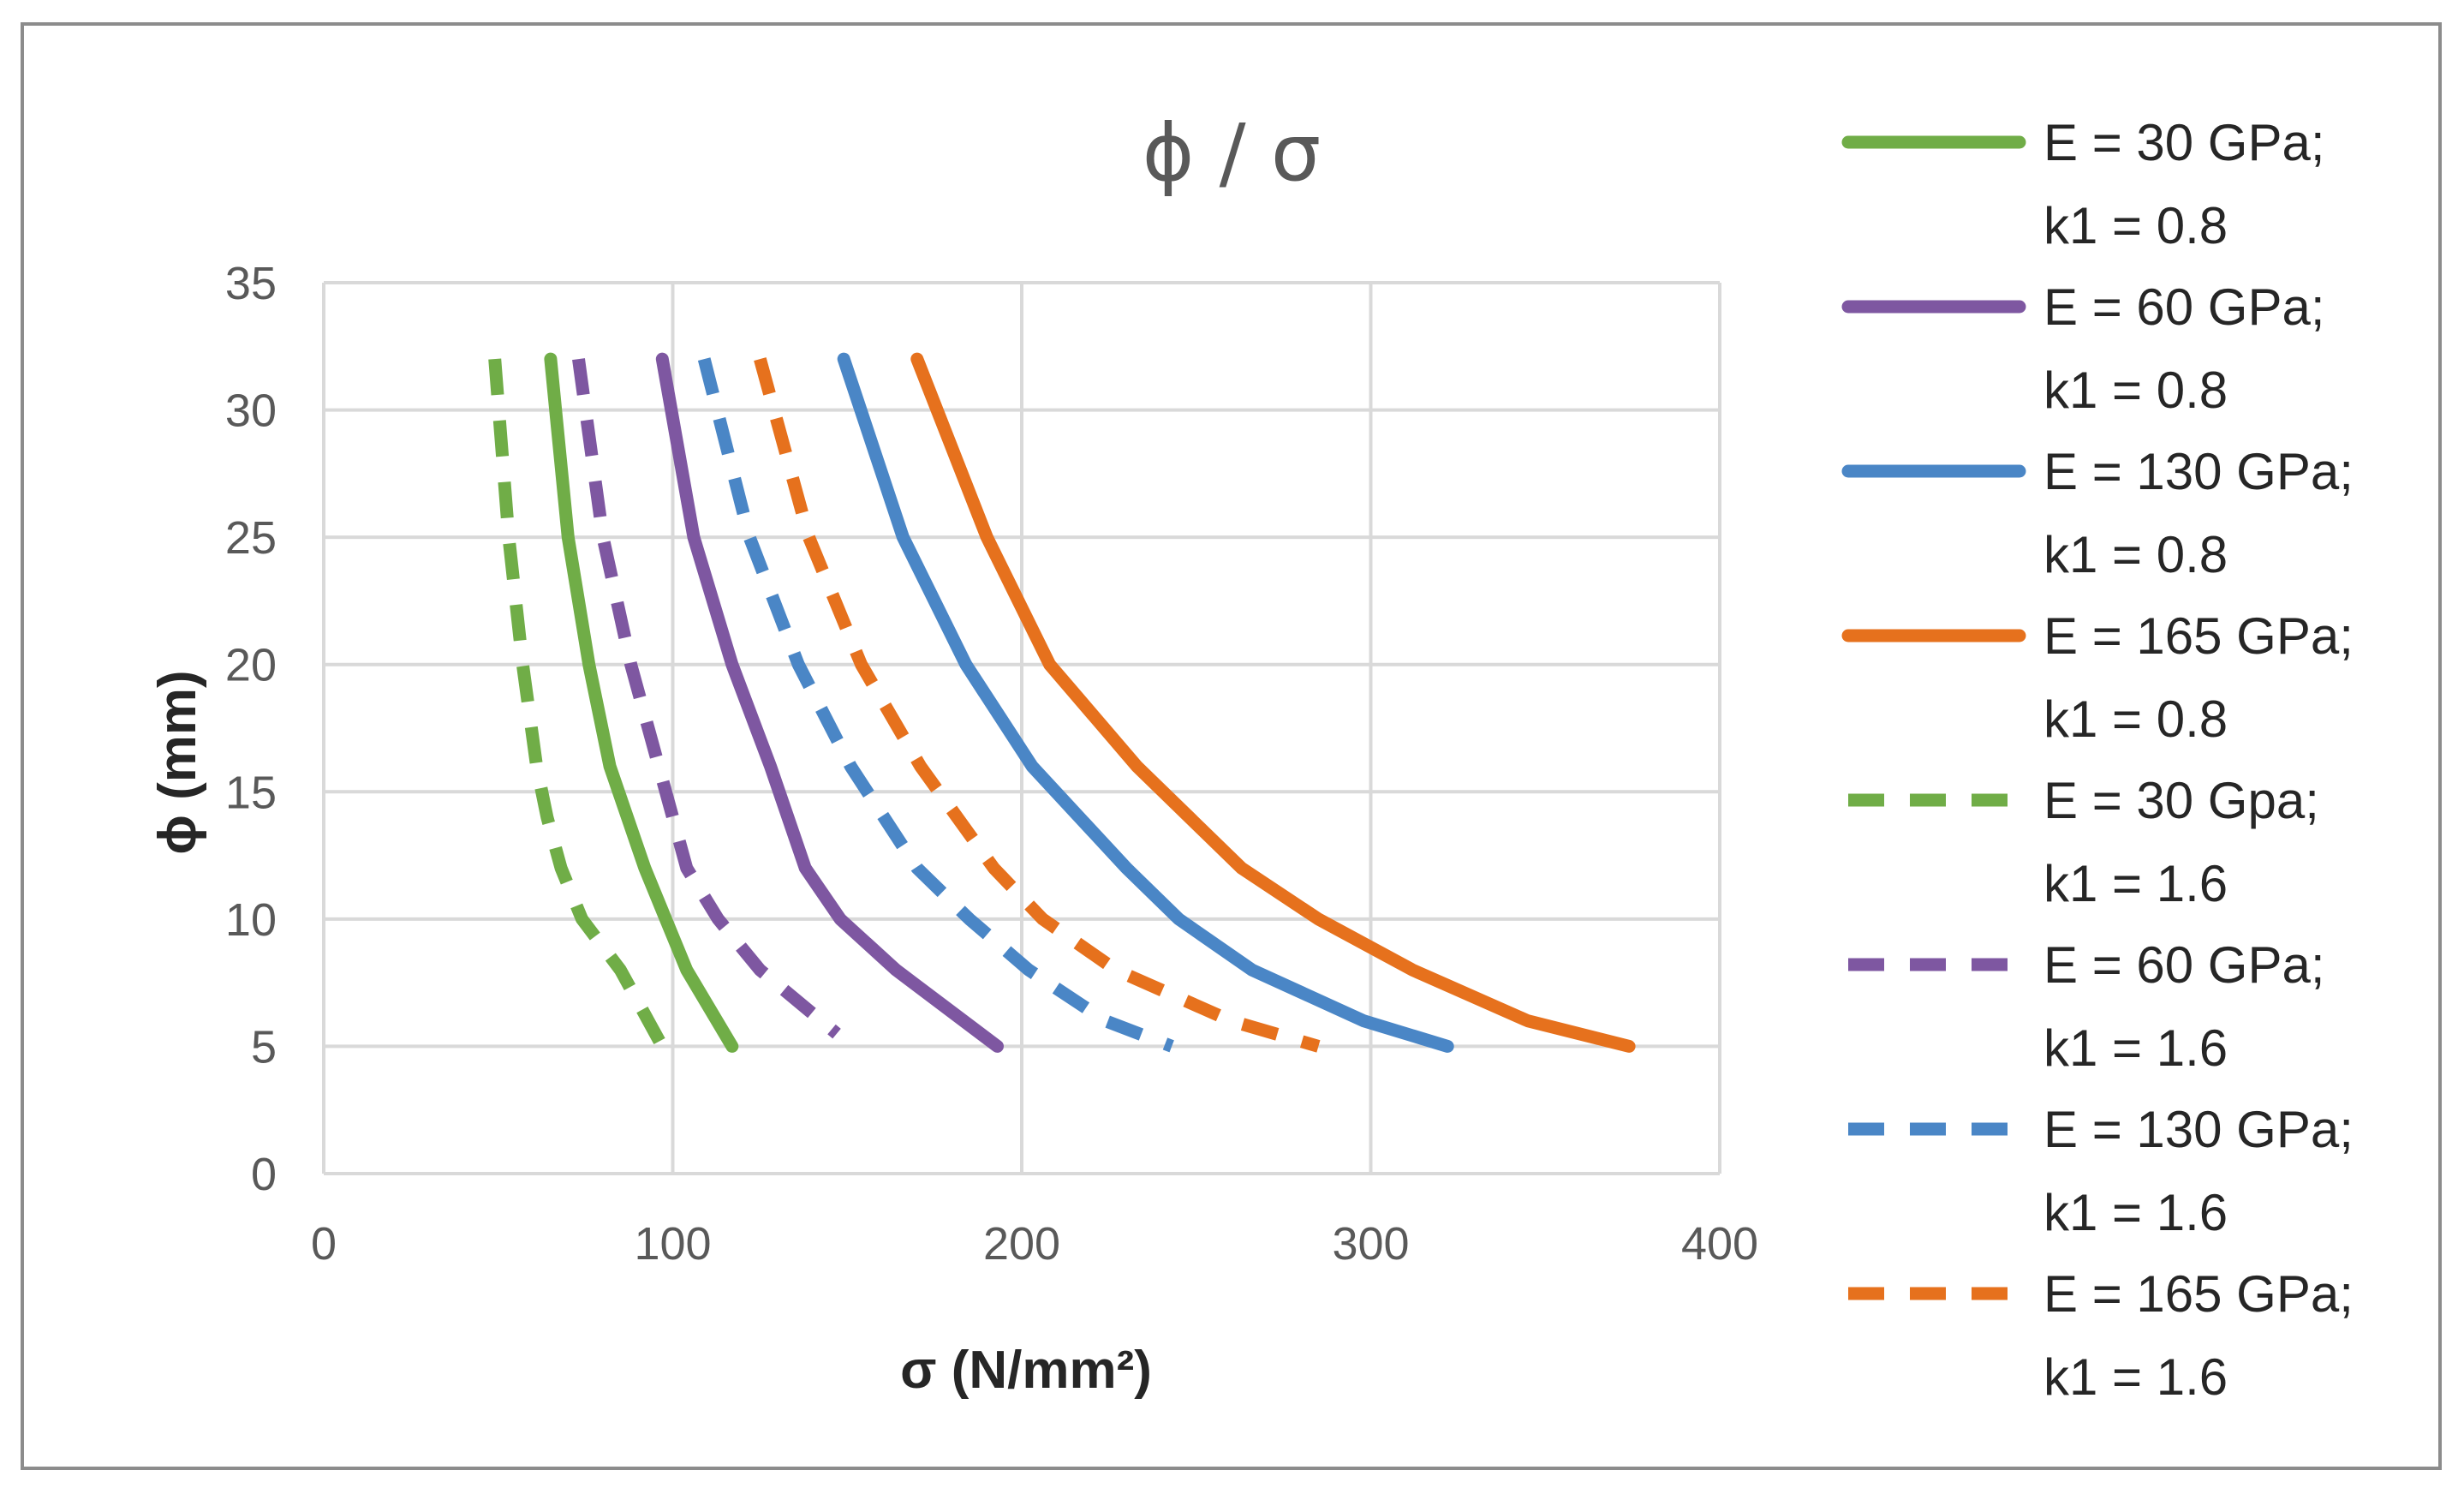 This screenshot has height=1494, width=2464. What do you see at coordinates (2181, 800) in the screenshot?
I see `legend-label-line1: E = 30 Gpa;` at bounding box center [2181, 800].